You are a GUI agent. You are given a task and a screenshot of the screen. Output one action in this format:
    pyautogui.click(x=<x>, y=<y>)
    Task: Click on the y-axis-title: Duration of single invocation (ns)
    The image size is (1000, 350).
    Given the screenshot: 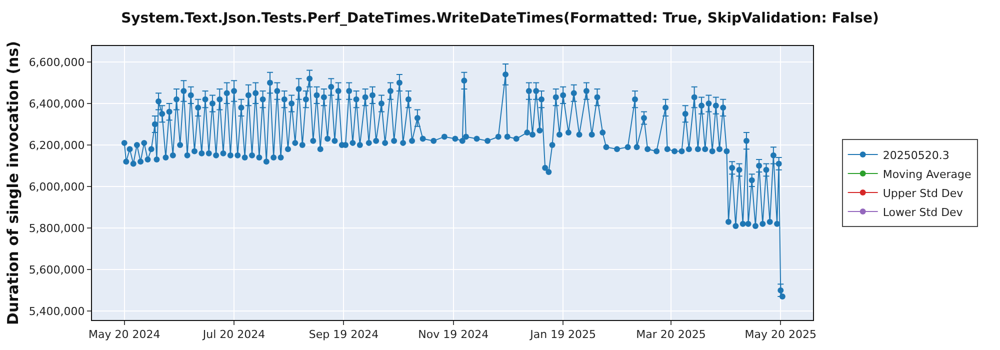 What is the action you would take?
    pyautogui.click(x=13, y=183)
    